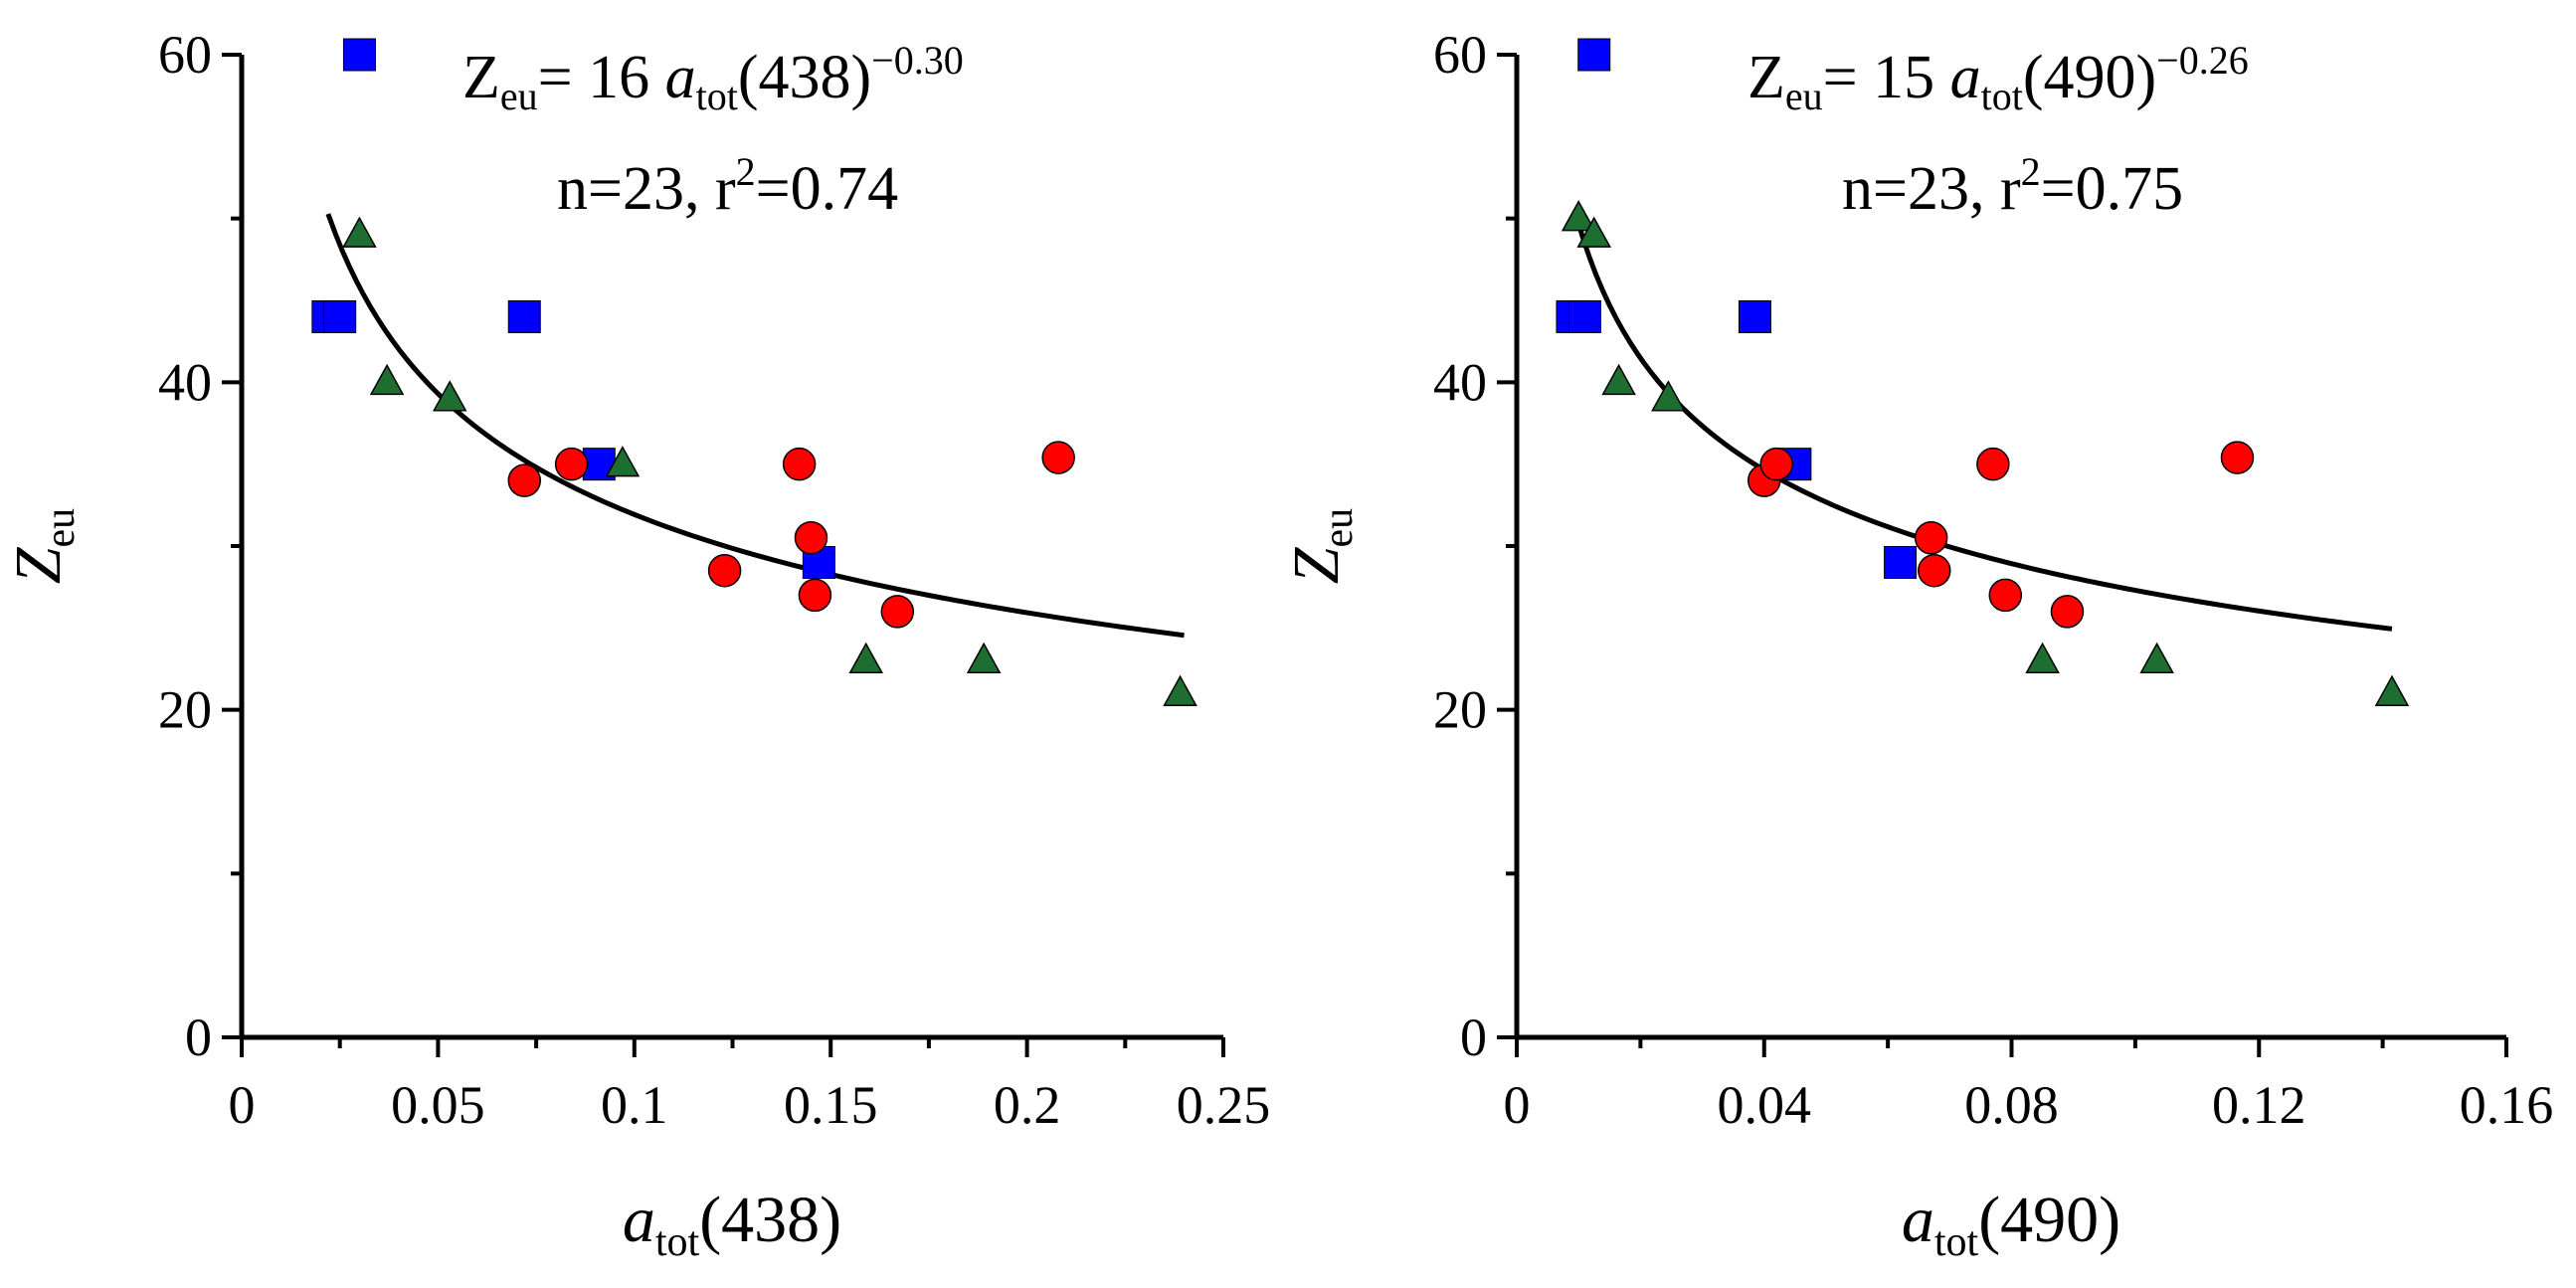  Describe the element at coordinates (634, 1105) in the screenshot. I see `x-tick-label: 0.1` at that location.